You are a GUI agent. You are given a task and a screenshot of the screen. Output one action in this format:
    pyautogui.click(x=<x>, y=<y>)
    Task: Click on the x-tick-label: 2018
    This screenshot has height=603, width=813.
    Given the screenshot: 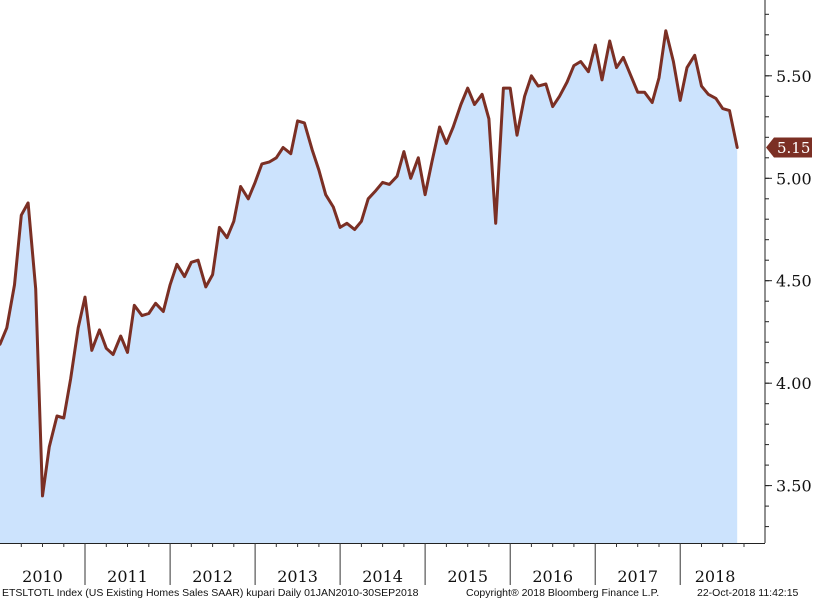 What is the action you would take?
    pyautogui.click(x=715, y=576)
    